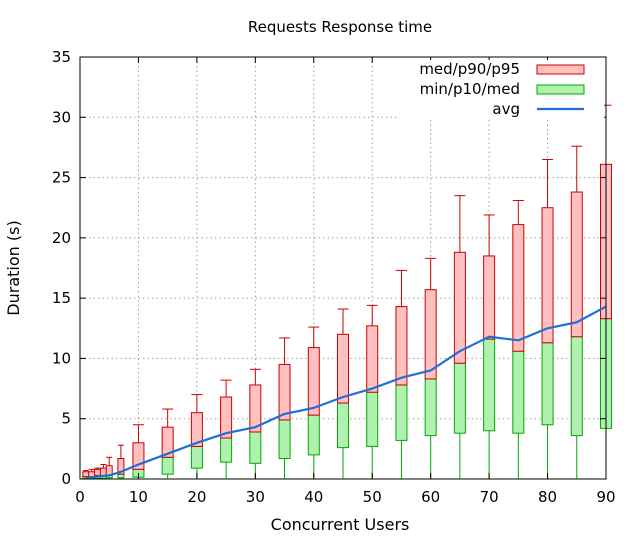 This screenshot has width=640, height=540. I want to click on legend-label: med/p90/p95, so click(469, 69).